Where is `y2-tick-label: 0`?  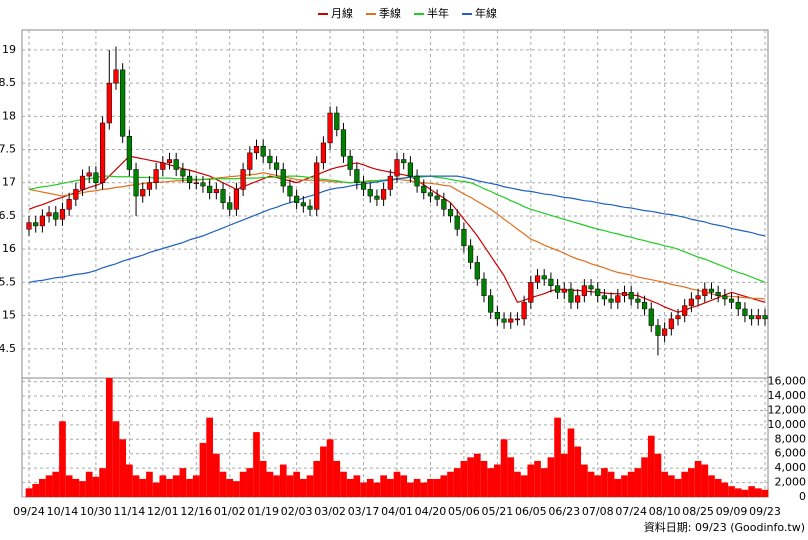
y2-tick-label: 0 is located at coordinates (802, 496).